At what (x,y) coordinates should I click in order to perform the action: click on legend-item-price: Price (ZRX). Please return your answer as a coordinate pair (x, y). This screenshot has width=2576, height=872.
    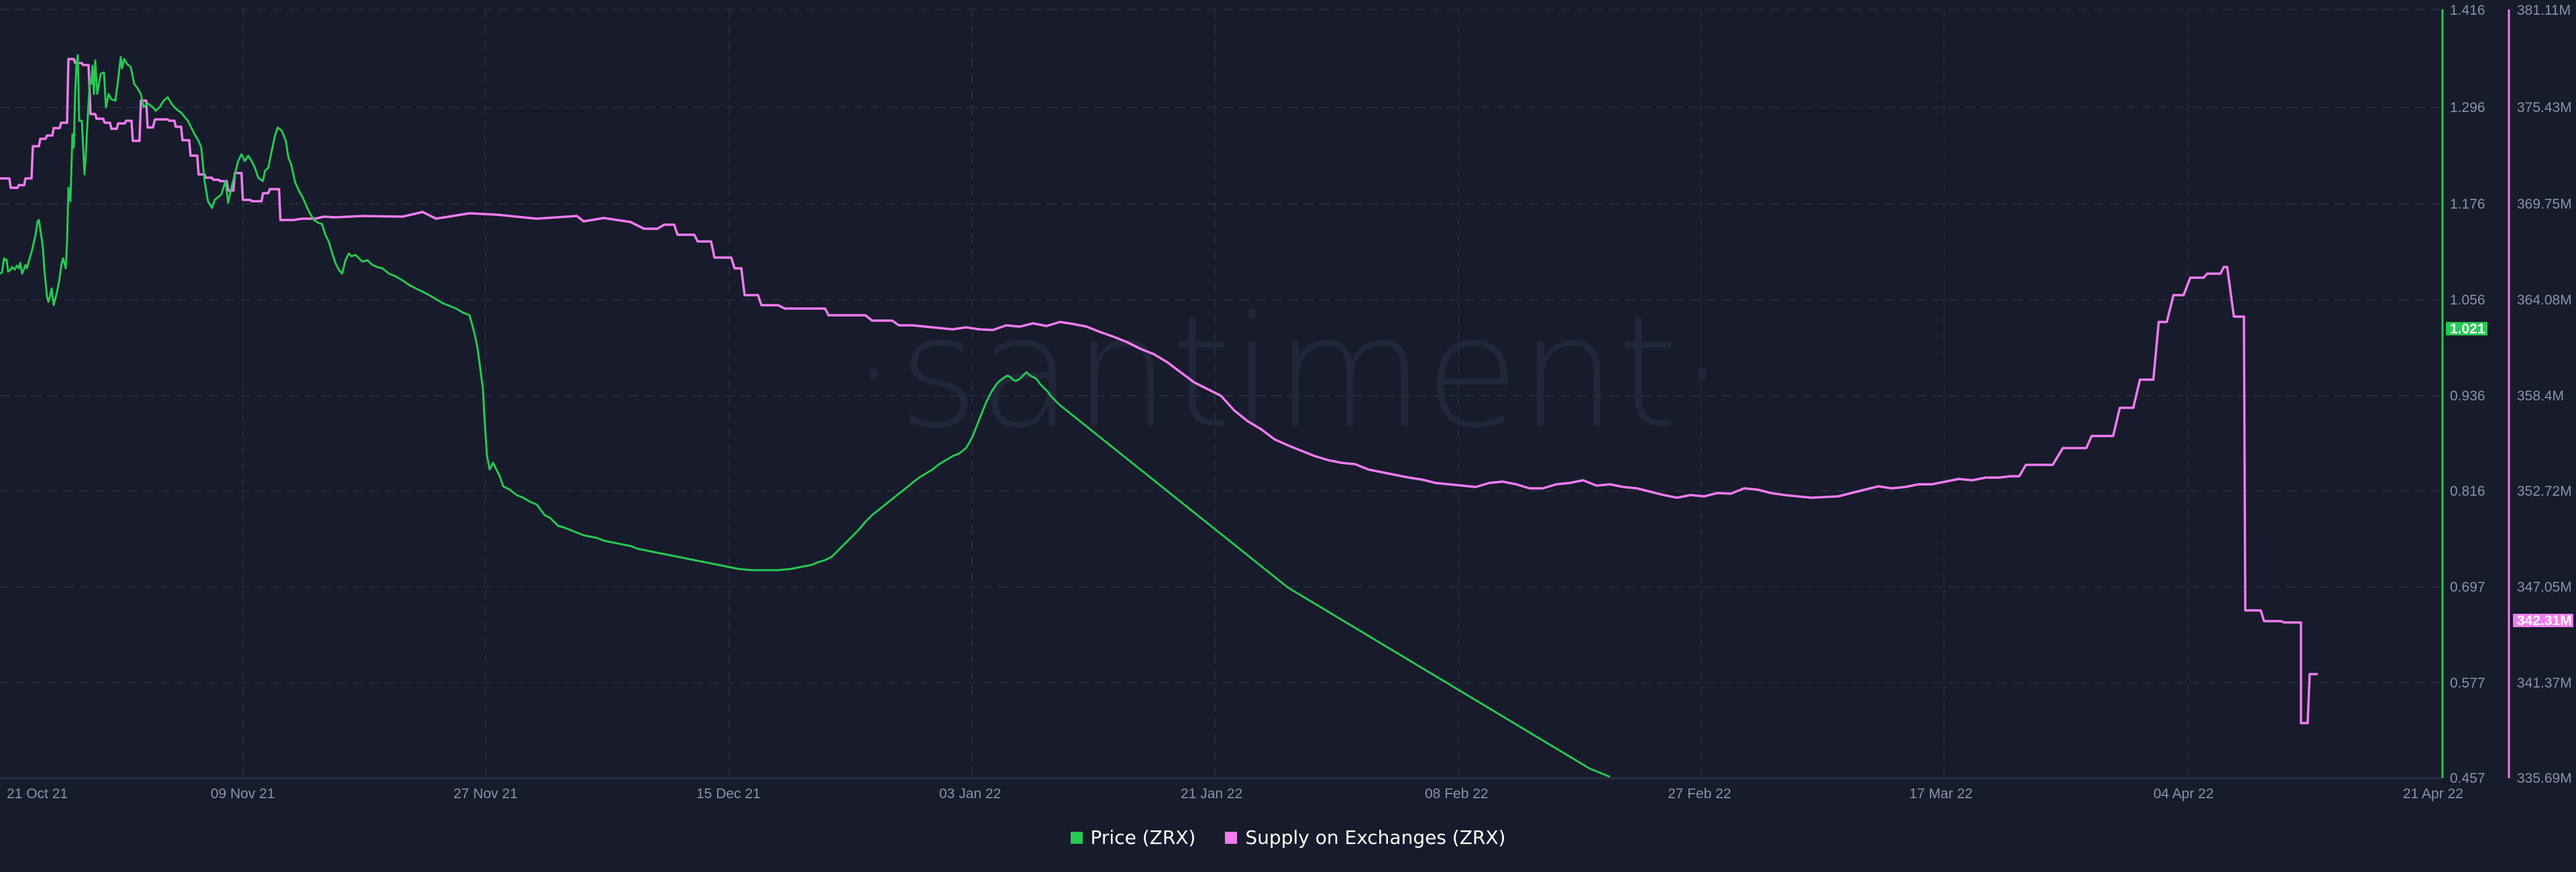
    Looking at the image, I should click on (1133, 837).